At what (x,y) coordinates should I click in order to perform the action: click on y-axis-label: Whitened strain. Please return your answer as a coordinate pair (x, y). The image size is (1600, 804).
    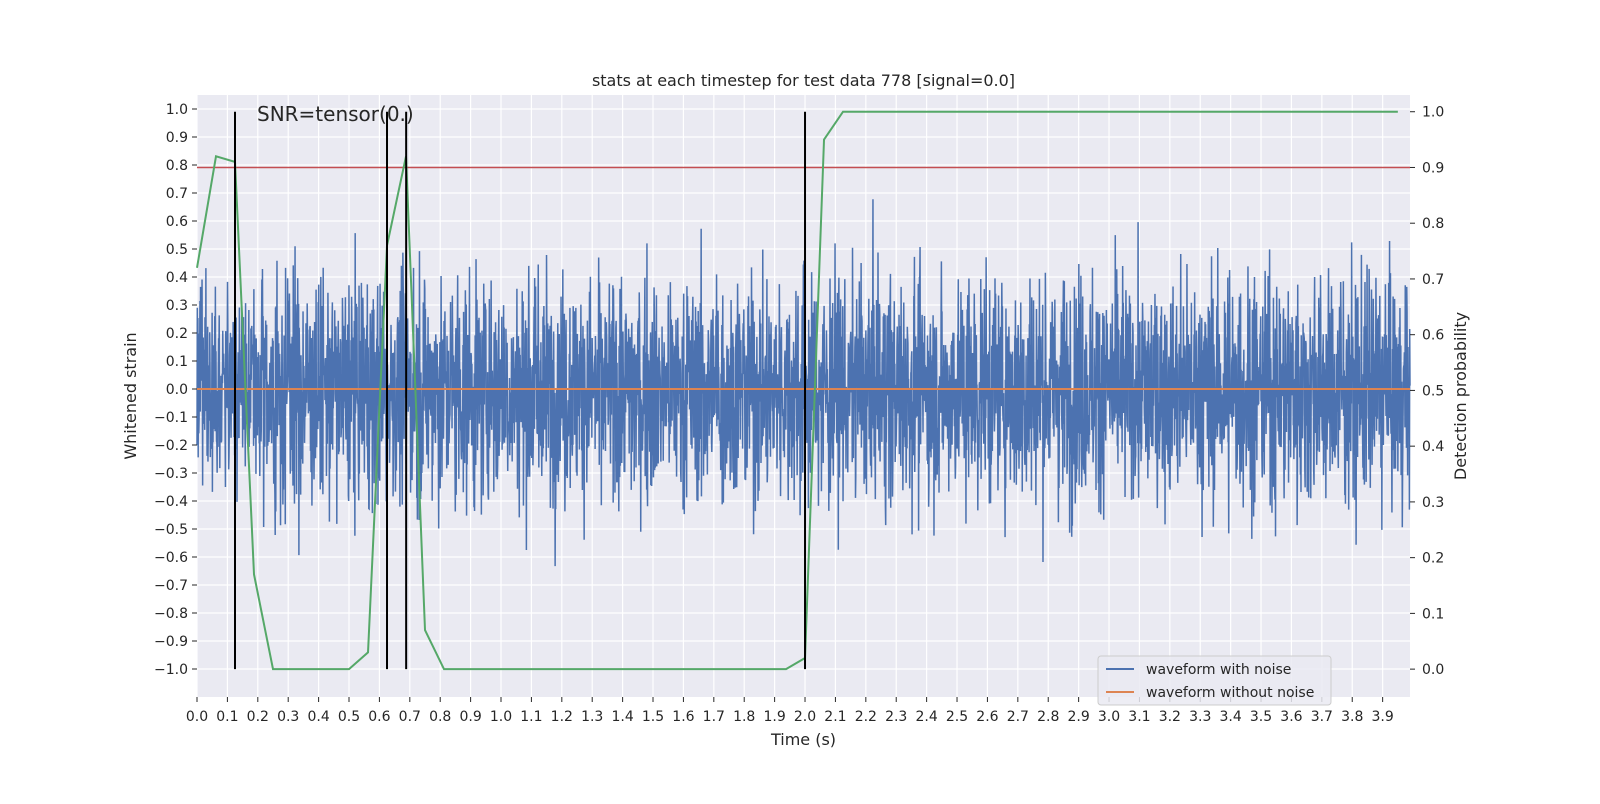
    Looking at the image, I should click on (130, 395).